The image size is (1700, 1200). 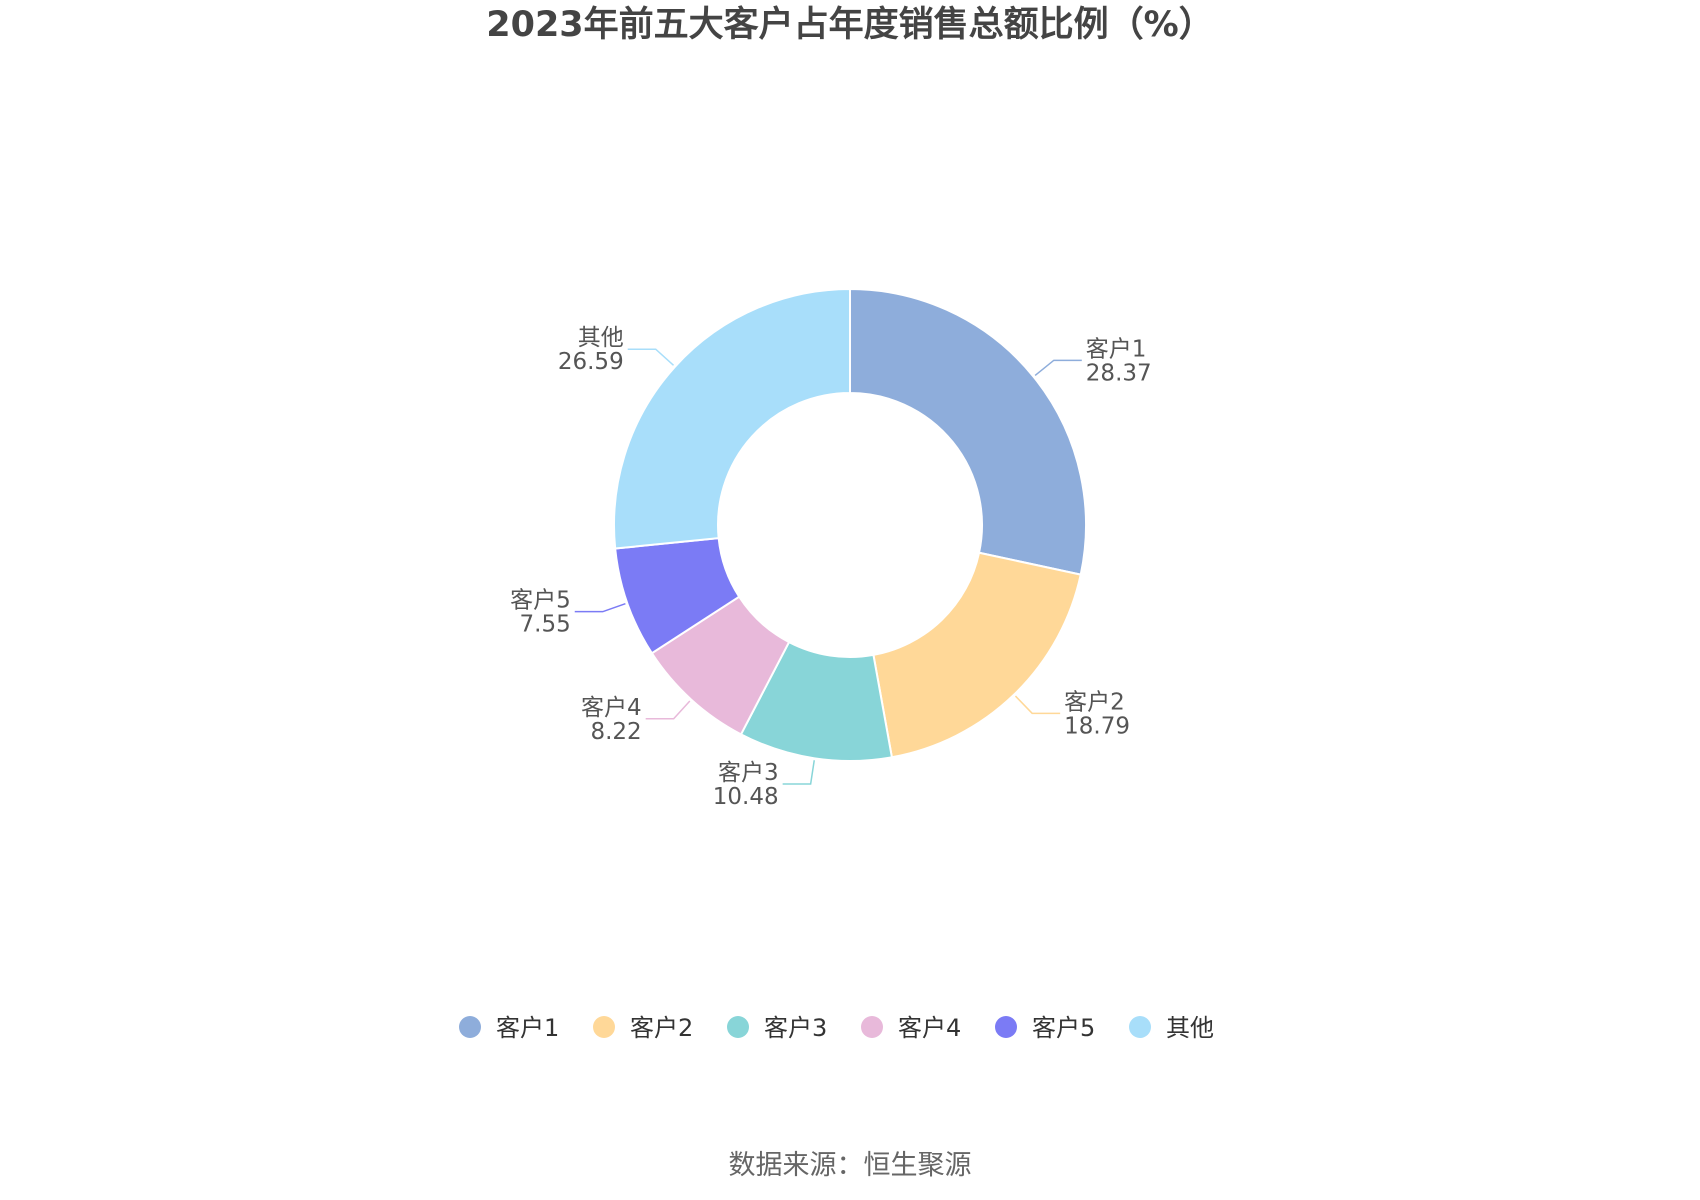 What do you see at coordinates (615, 732) in the screenshot?
I see `slice-label-value-4: 8.22` at bounding box center [615, 732].